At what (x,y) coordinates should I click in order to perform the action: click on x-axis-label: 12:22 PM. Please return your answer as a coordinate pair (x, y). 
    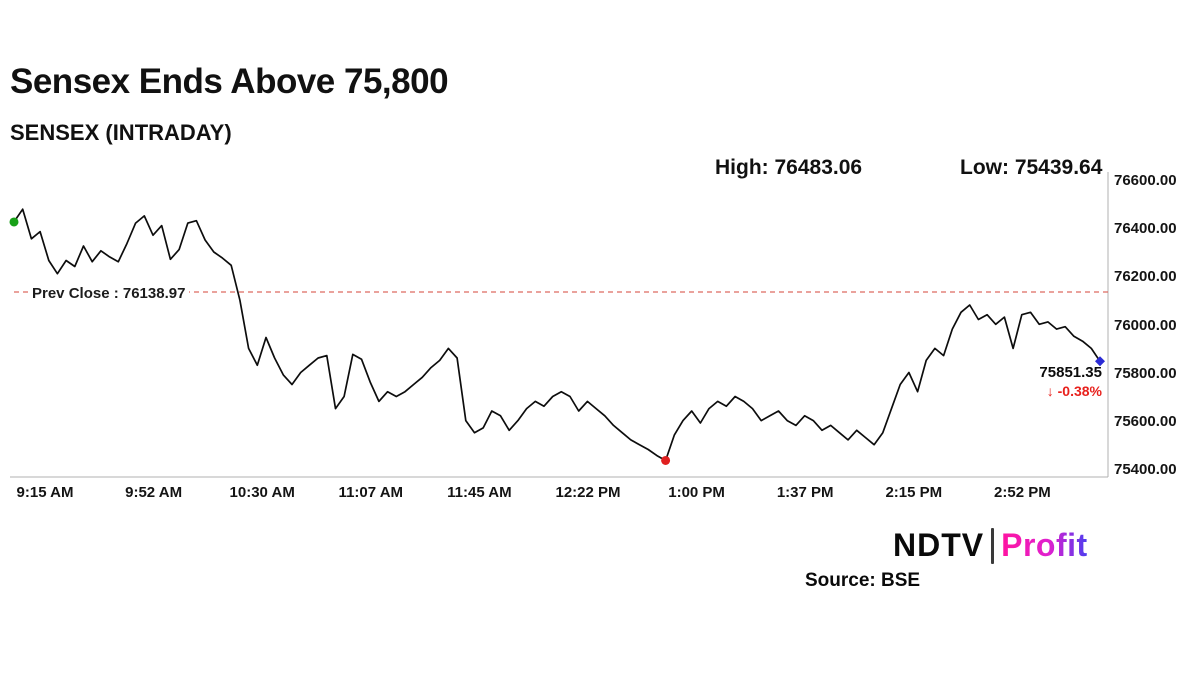
    Looking at the image, I should click on (588, 492).